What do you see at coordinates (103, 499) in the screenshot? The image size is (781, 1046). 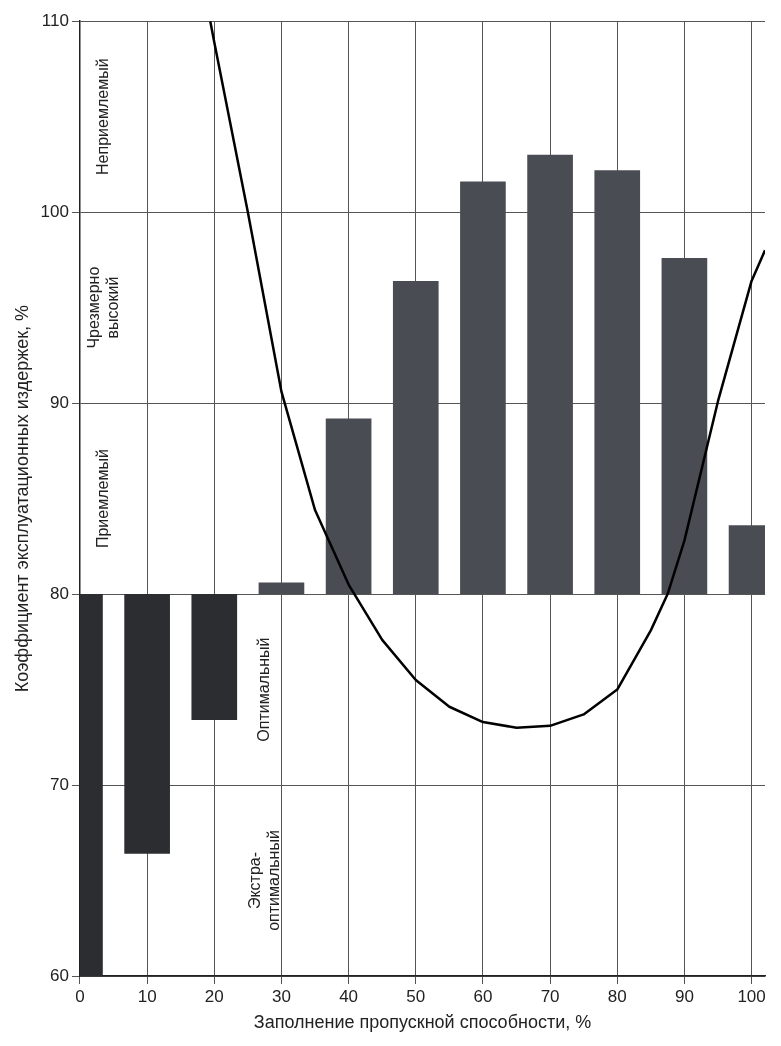 I see `annotation: Приемлемый` at bounding box center [103, 499].